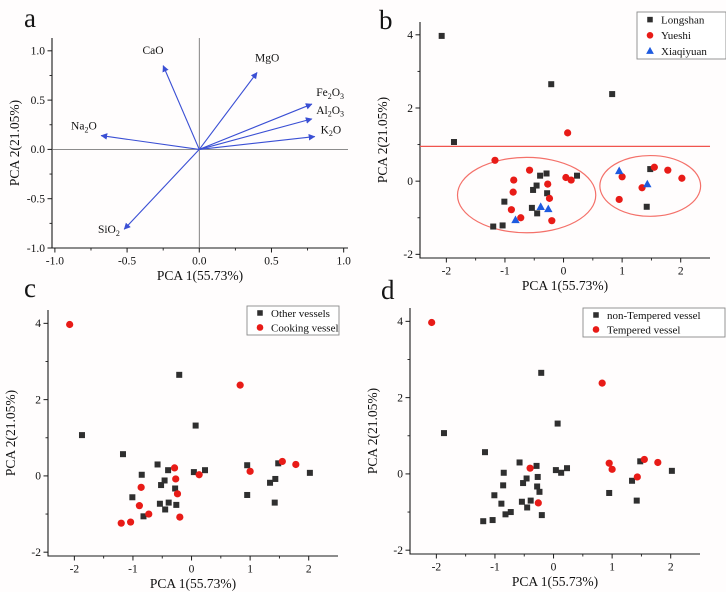 This screenshot has width=726, height=592. Describe the element at coordinates (84, 128) in the screenshot. I see `chem-label: Na2O` at that location.